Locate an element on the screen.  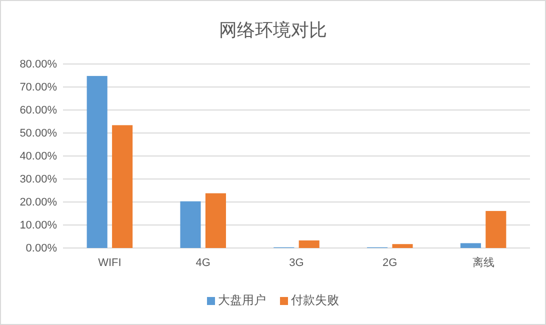
y-tick-label: 70.00% is located at coordinates (39, 88).